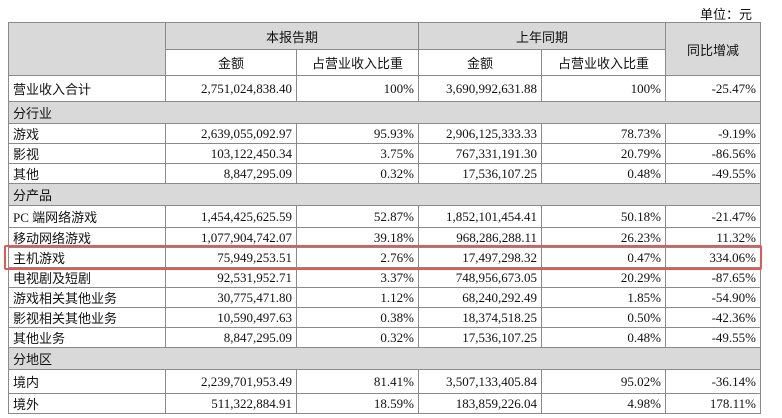  Describe the element at coordinates (87, 381) in the screenshot. I see `row-label: 境内` at that location.